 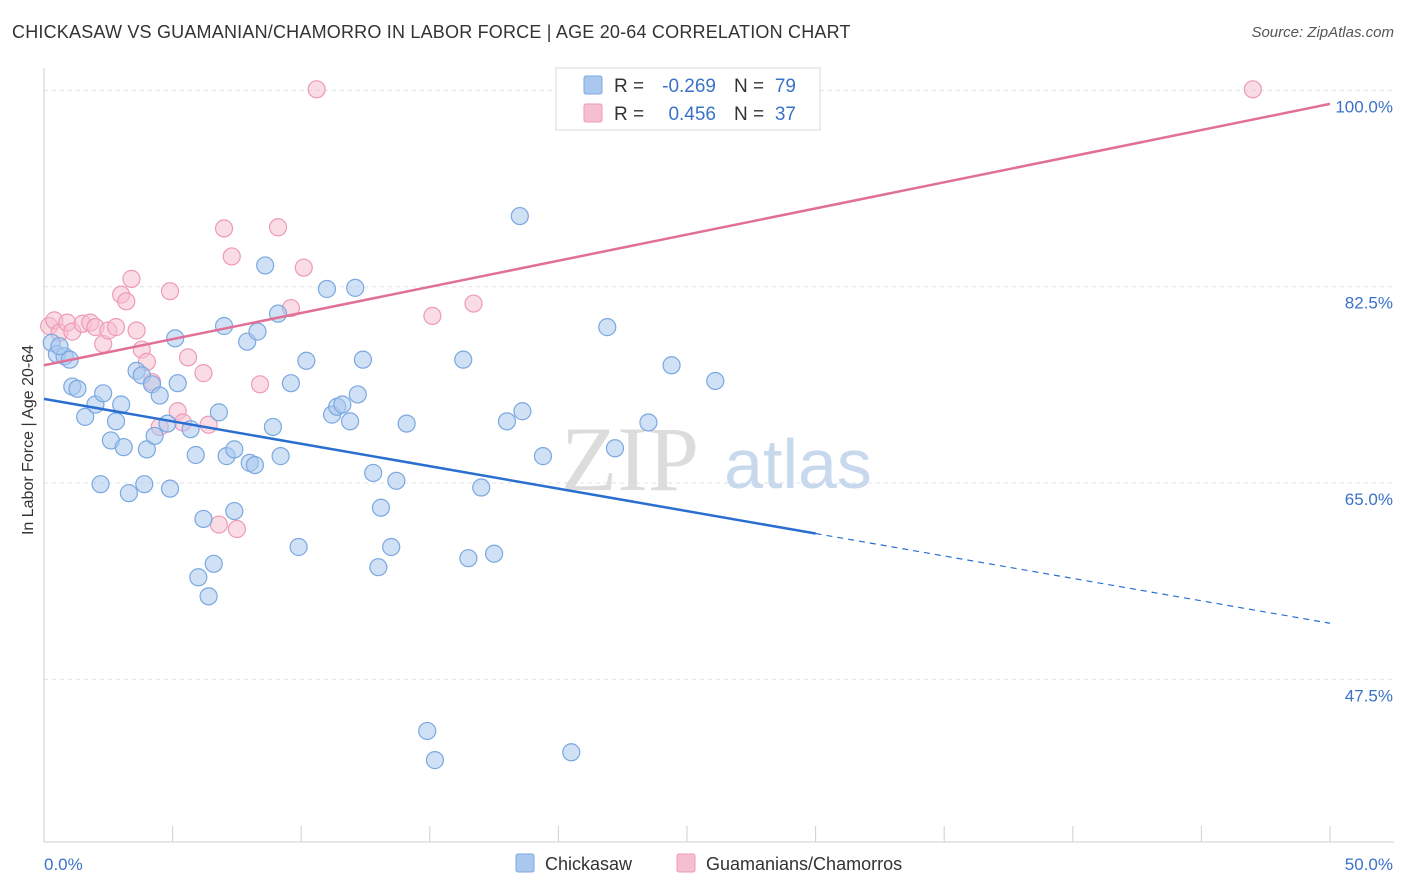 What do you see at coordinates (429, 466) in the screenshot?
I see `trend-line-chickasaw` at bounding box center [429, 466].